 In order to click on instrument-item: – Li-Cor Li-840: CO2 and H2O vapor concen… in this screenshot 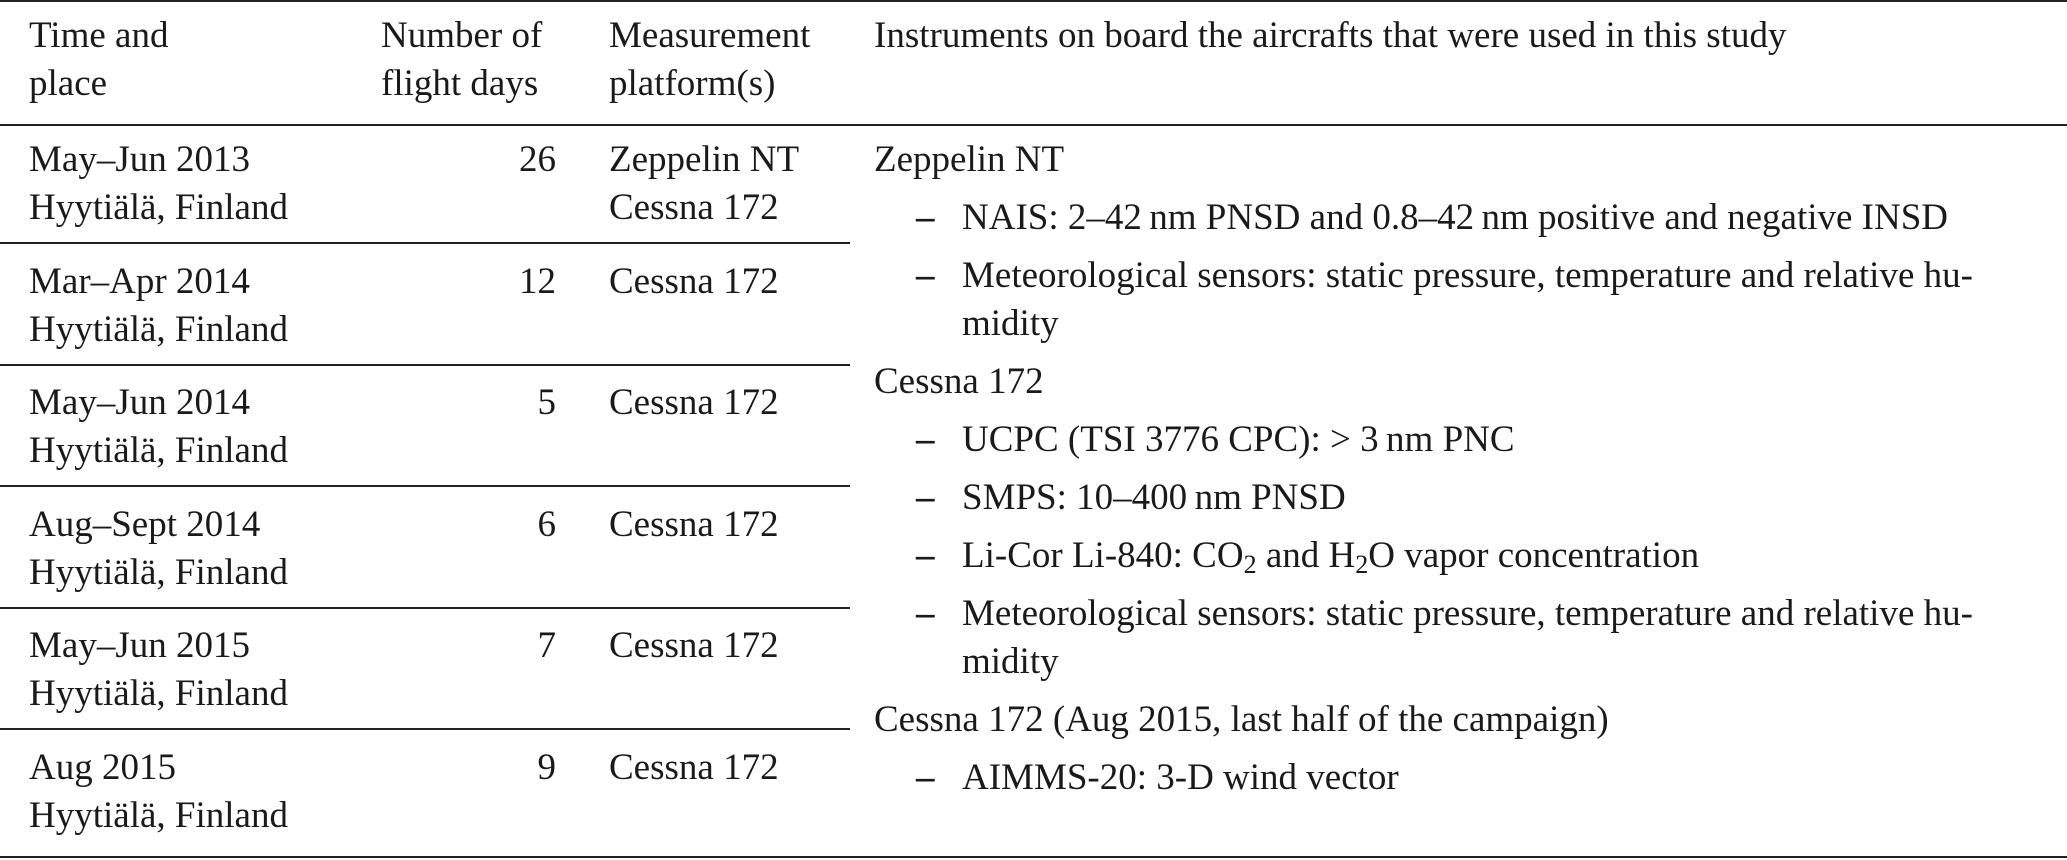, I will do `click(1459, 556)`.